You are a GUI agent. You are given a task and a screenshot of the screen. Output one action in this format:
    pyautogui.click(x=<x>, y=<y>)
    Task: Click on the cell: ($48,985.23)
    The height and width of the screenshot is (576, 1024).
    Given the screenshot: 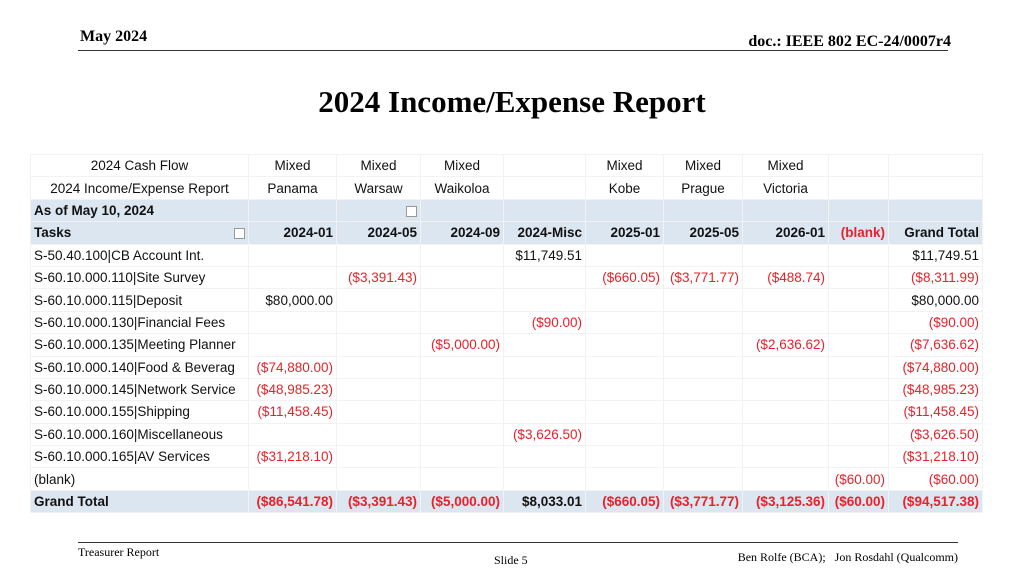 What is the action you would take?
    pyautogui.click(x=935, y=389)
    